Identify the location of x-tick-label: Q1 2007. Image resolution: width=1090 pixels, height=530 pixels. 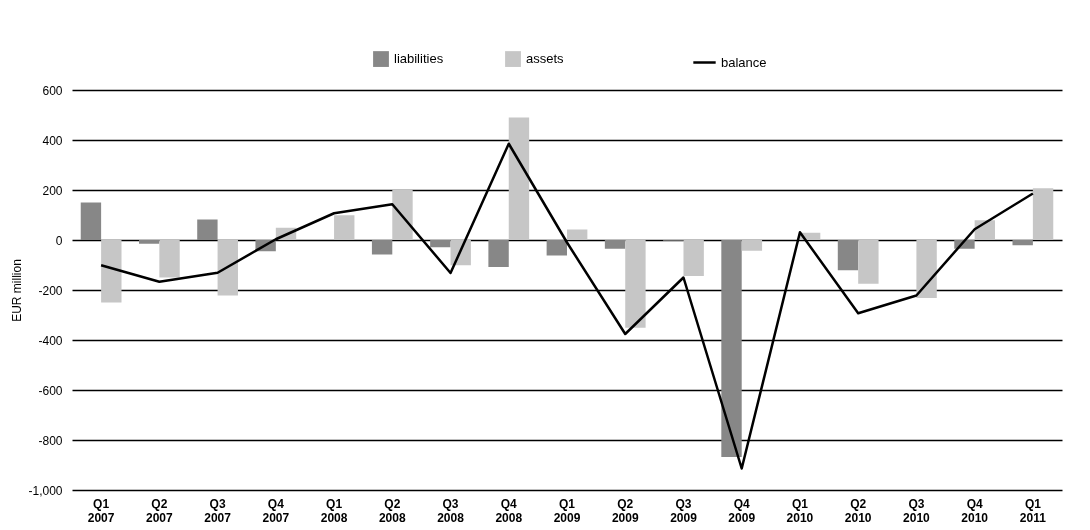
(101, 510).